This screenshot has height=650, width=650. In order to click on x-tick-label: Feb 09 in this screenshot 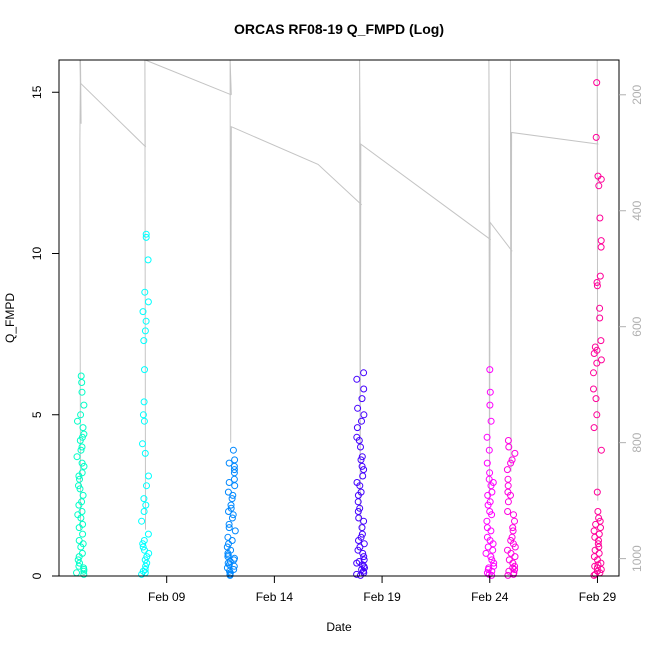, I will do `click(167, 597)`.